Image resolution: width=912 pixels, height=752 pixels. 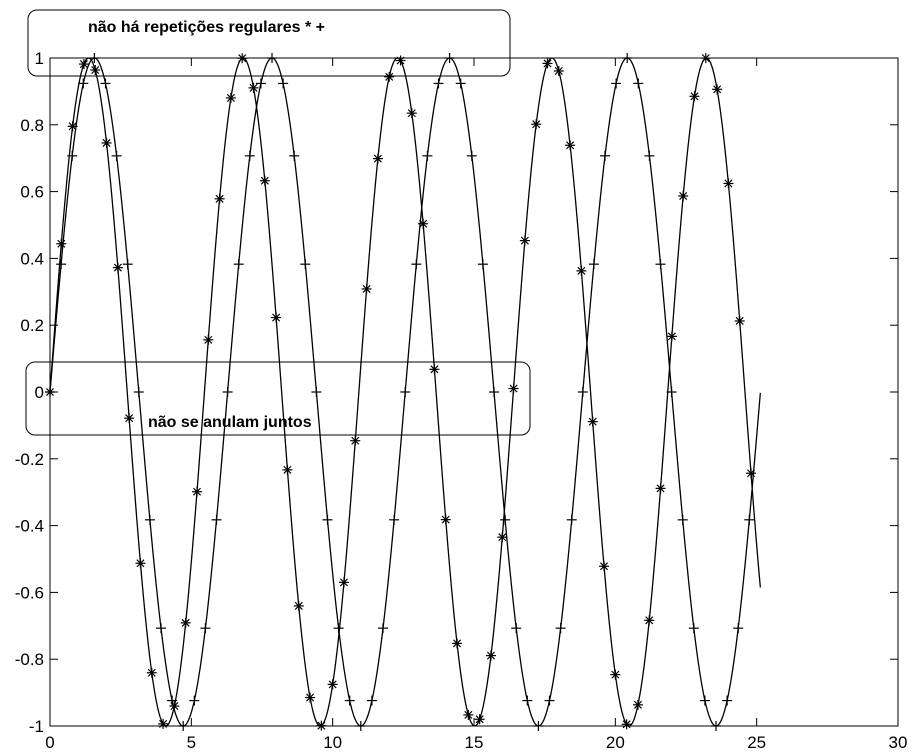 I want to click on y-tick-label: 0.4, so click(x=32, y=258).